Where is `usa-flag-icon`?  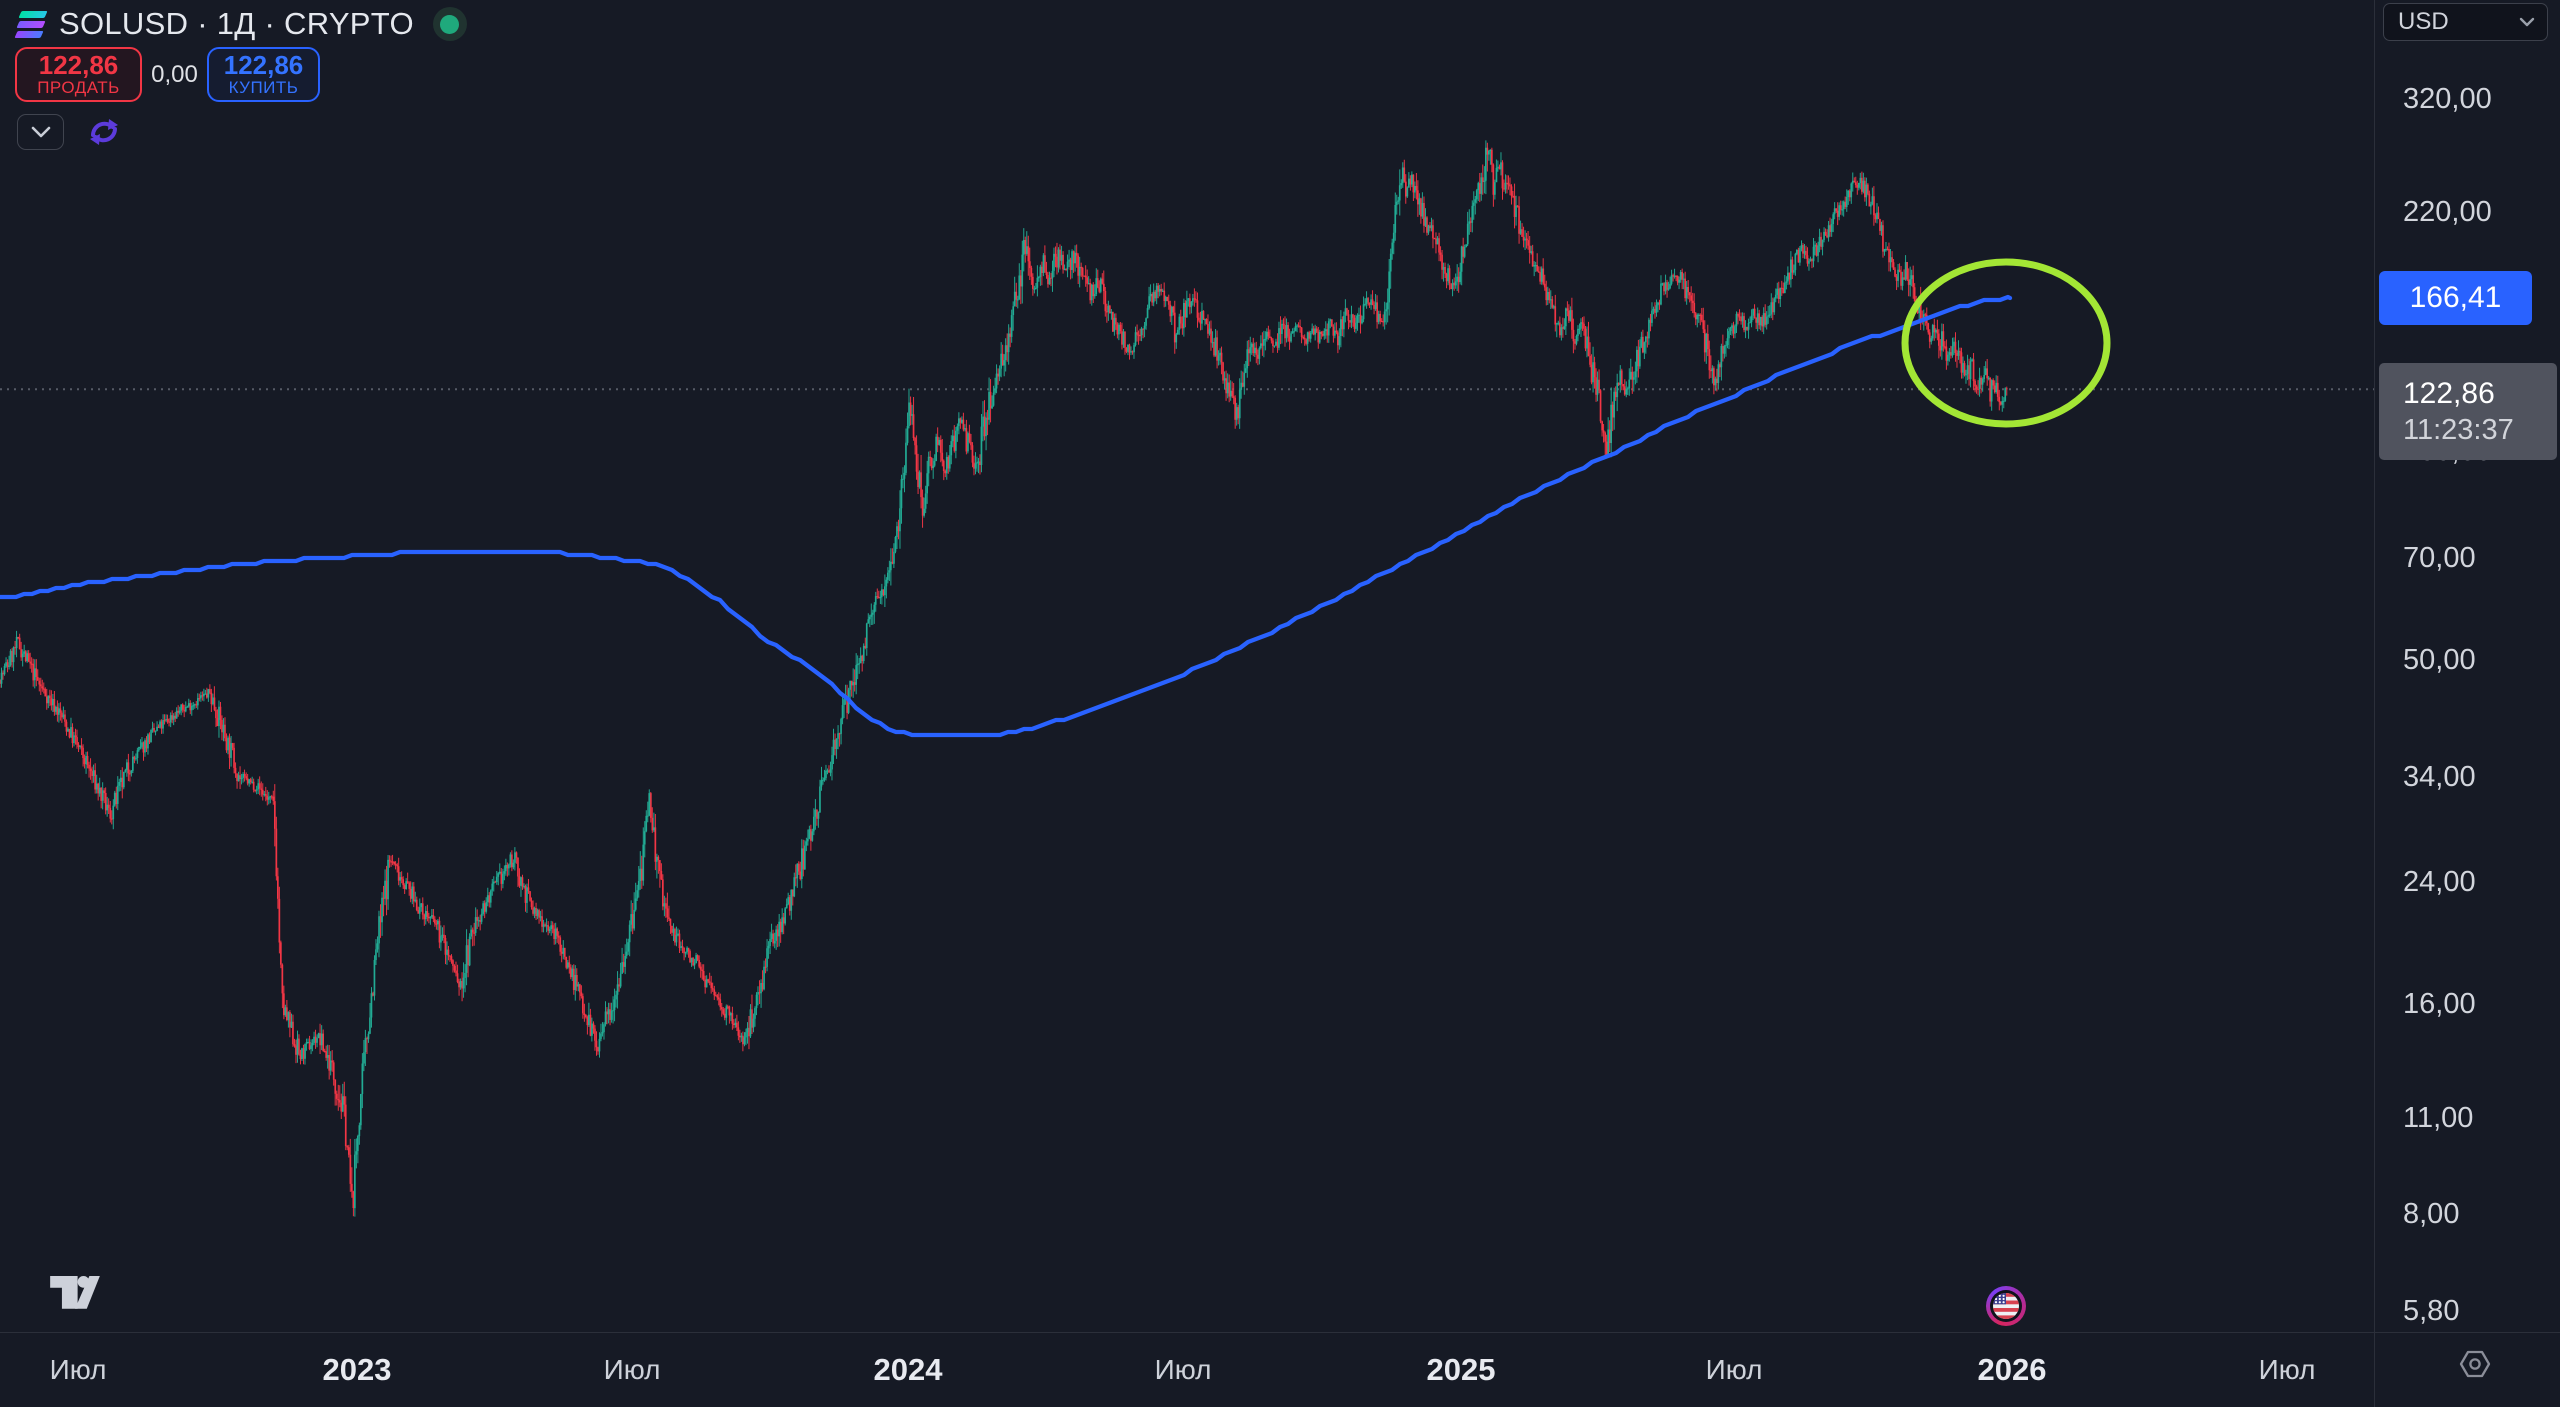 usa-flag-icon is located at coordinates (2006, 1306).